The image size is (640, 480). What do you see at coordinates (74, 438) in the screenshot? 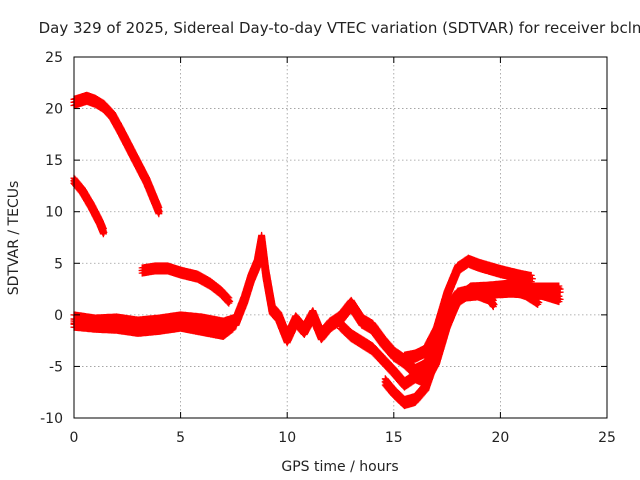
I see `x-tick-label: 0` at bounding box center [74, 438].